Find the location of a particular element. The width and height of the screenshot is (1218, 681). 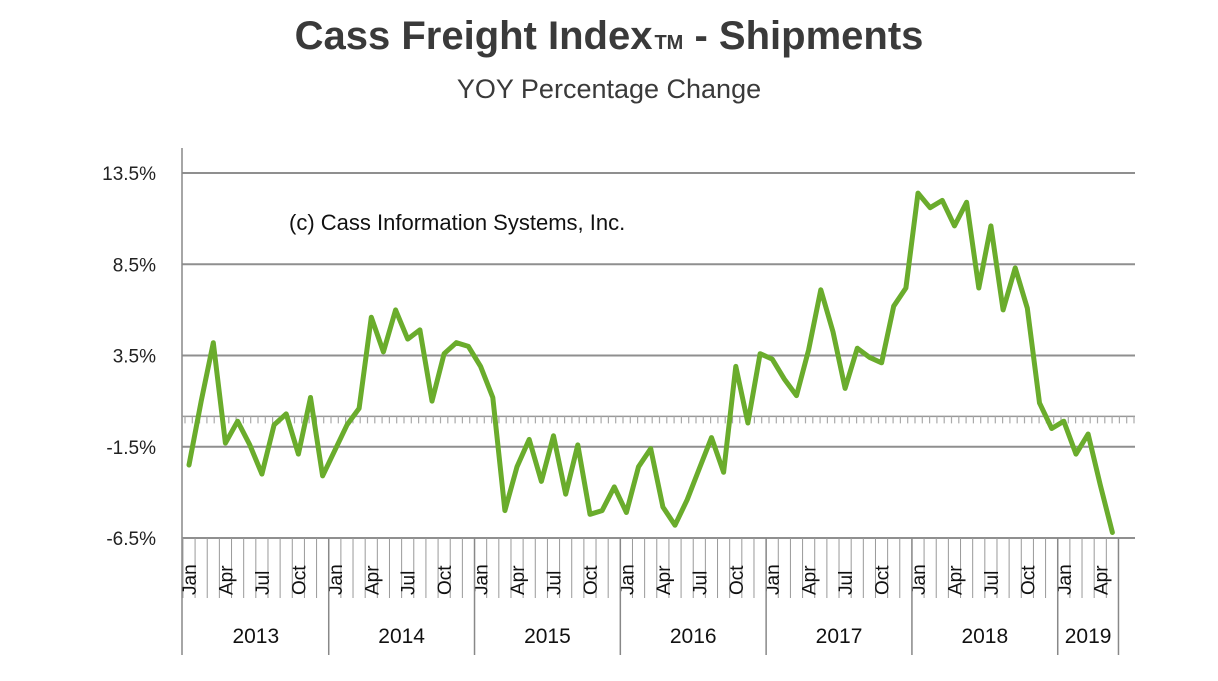

y-tick-label: 13.5% is located at coordinates (129, 174).